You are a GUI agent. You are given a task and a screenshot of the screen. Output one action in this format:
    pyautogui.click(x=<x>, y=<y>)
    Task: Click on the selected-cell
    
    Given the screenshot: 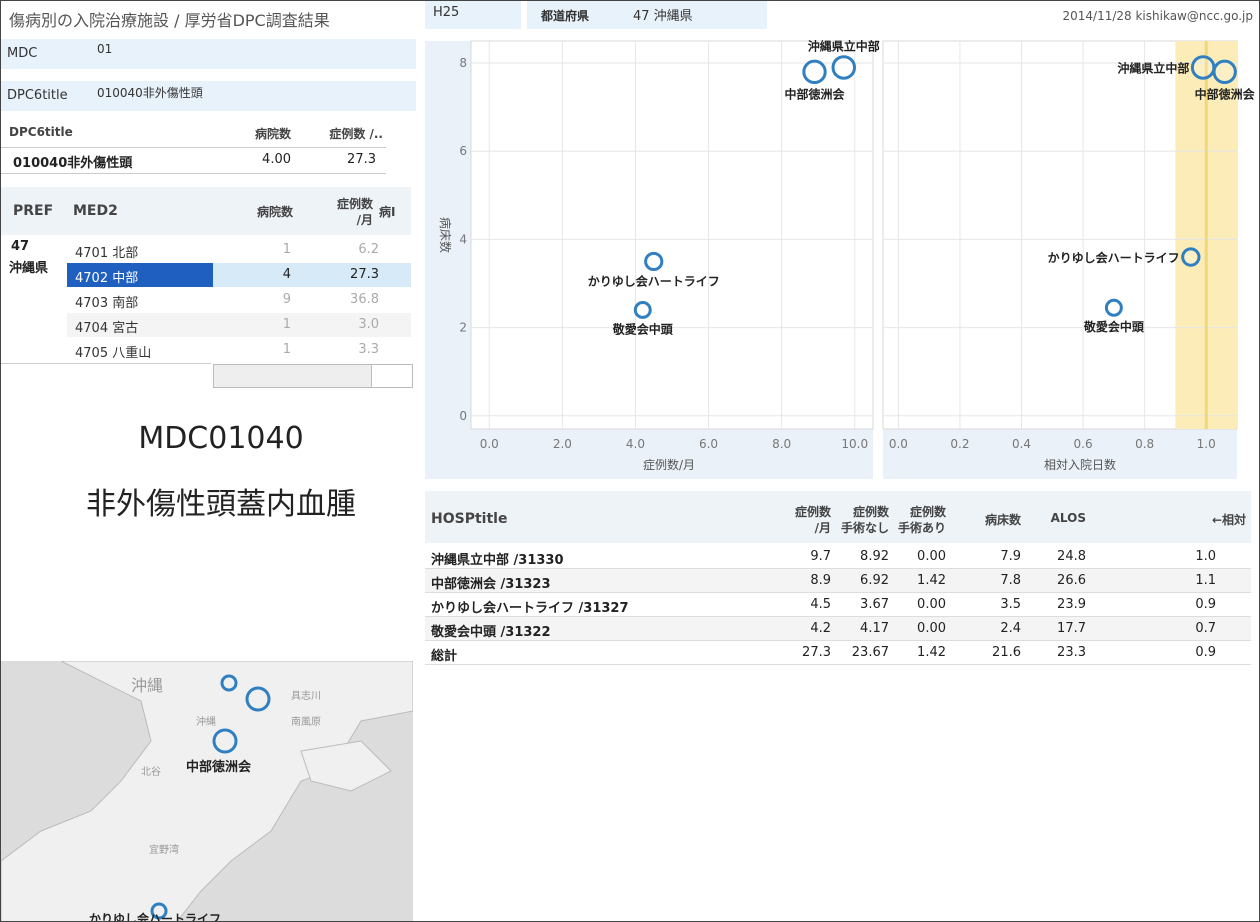 What is the action you would take?
    pyautogui.click(x=140, y=275)
    